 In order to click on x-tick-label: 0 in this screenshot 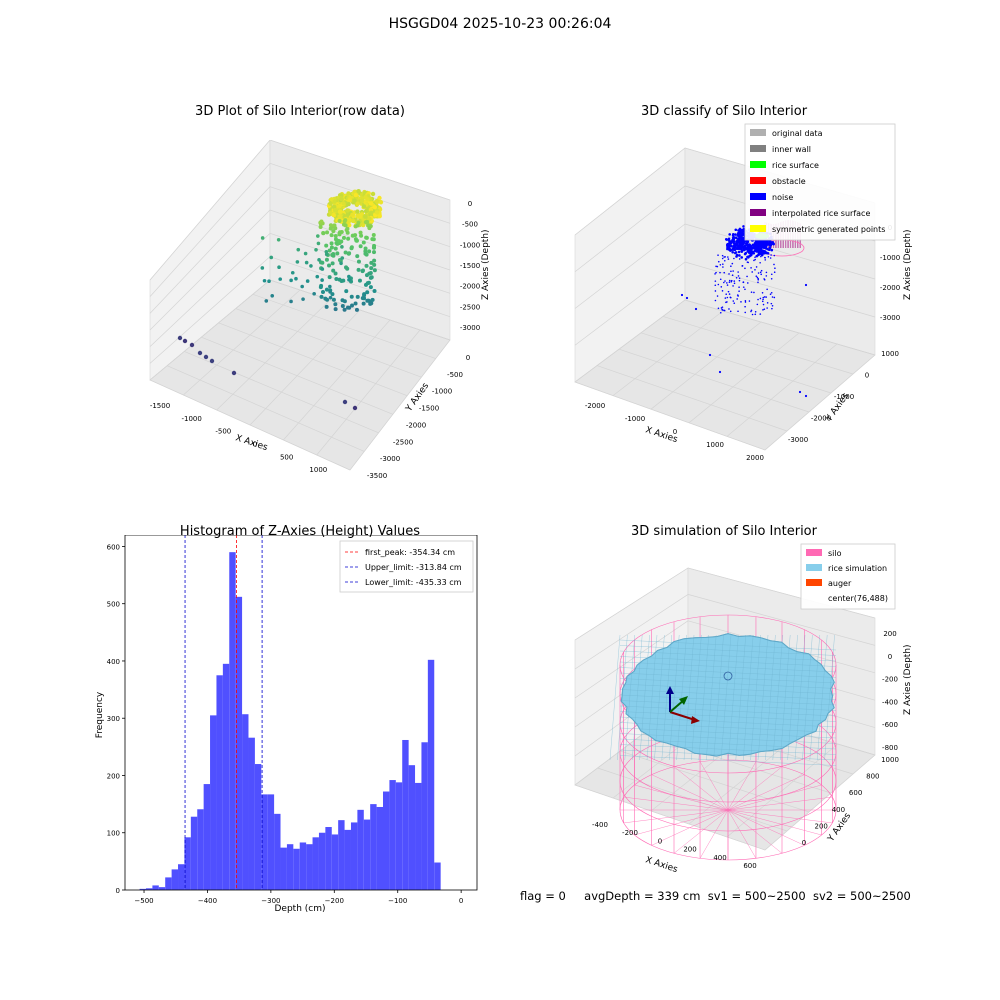, I will do `click(255, 445)`.